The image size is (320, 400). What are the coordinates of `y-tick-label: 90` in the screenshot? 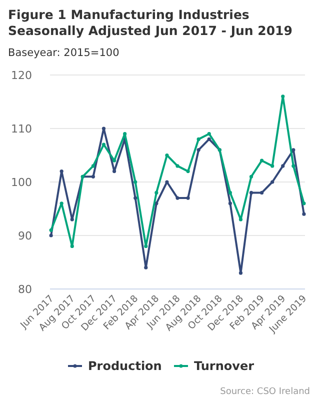 It's located at (25, 236).